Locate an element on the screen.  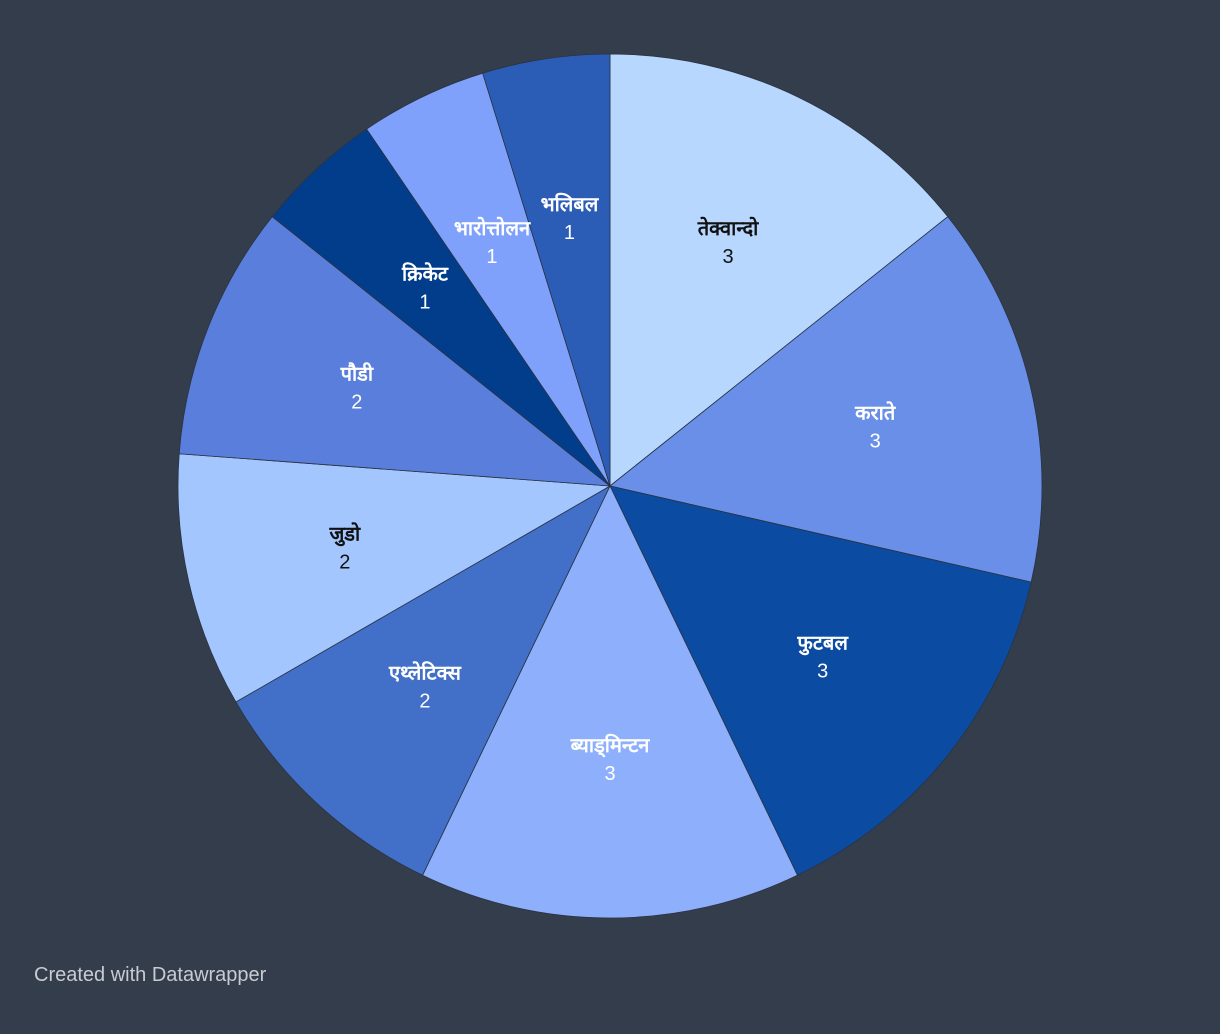
credit-text: Created with Datawrapper is located at coordinates (150, 975).